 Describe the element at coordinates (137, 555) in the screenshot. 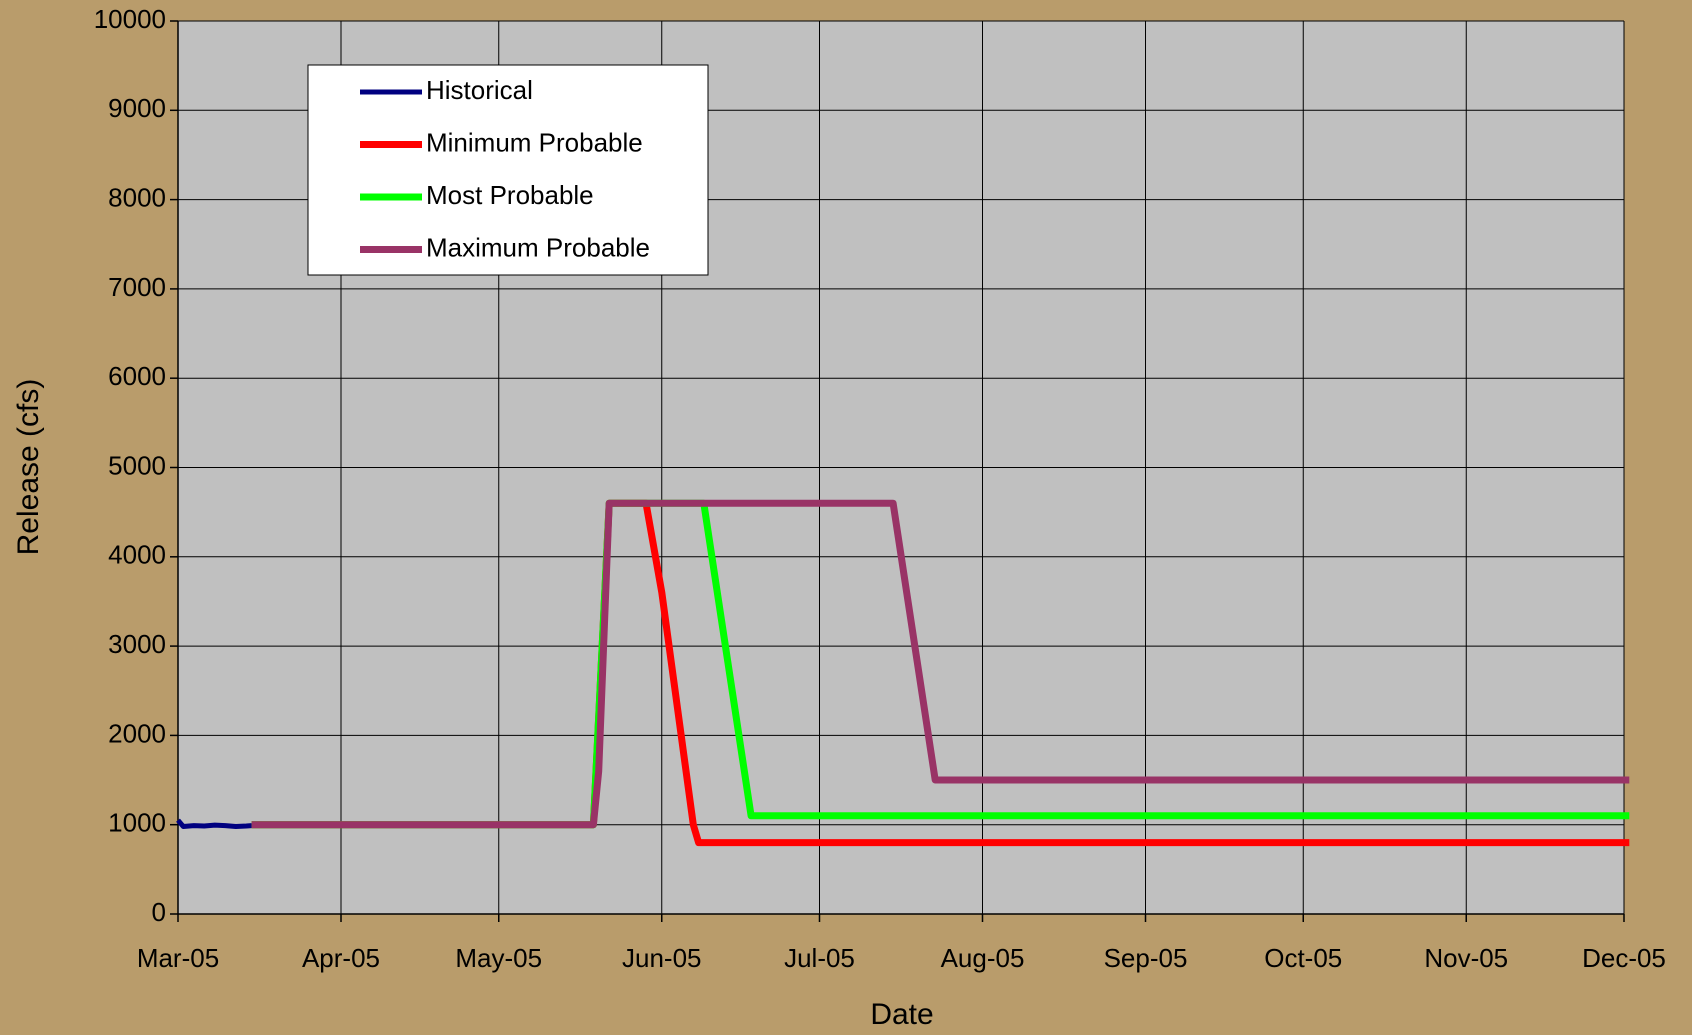

I see `y-tick-label: 4000` at that location.